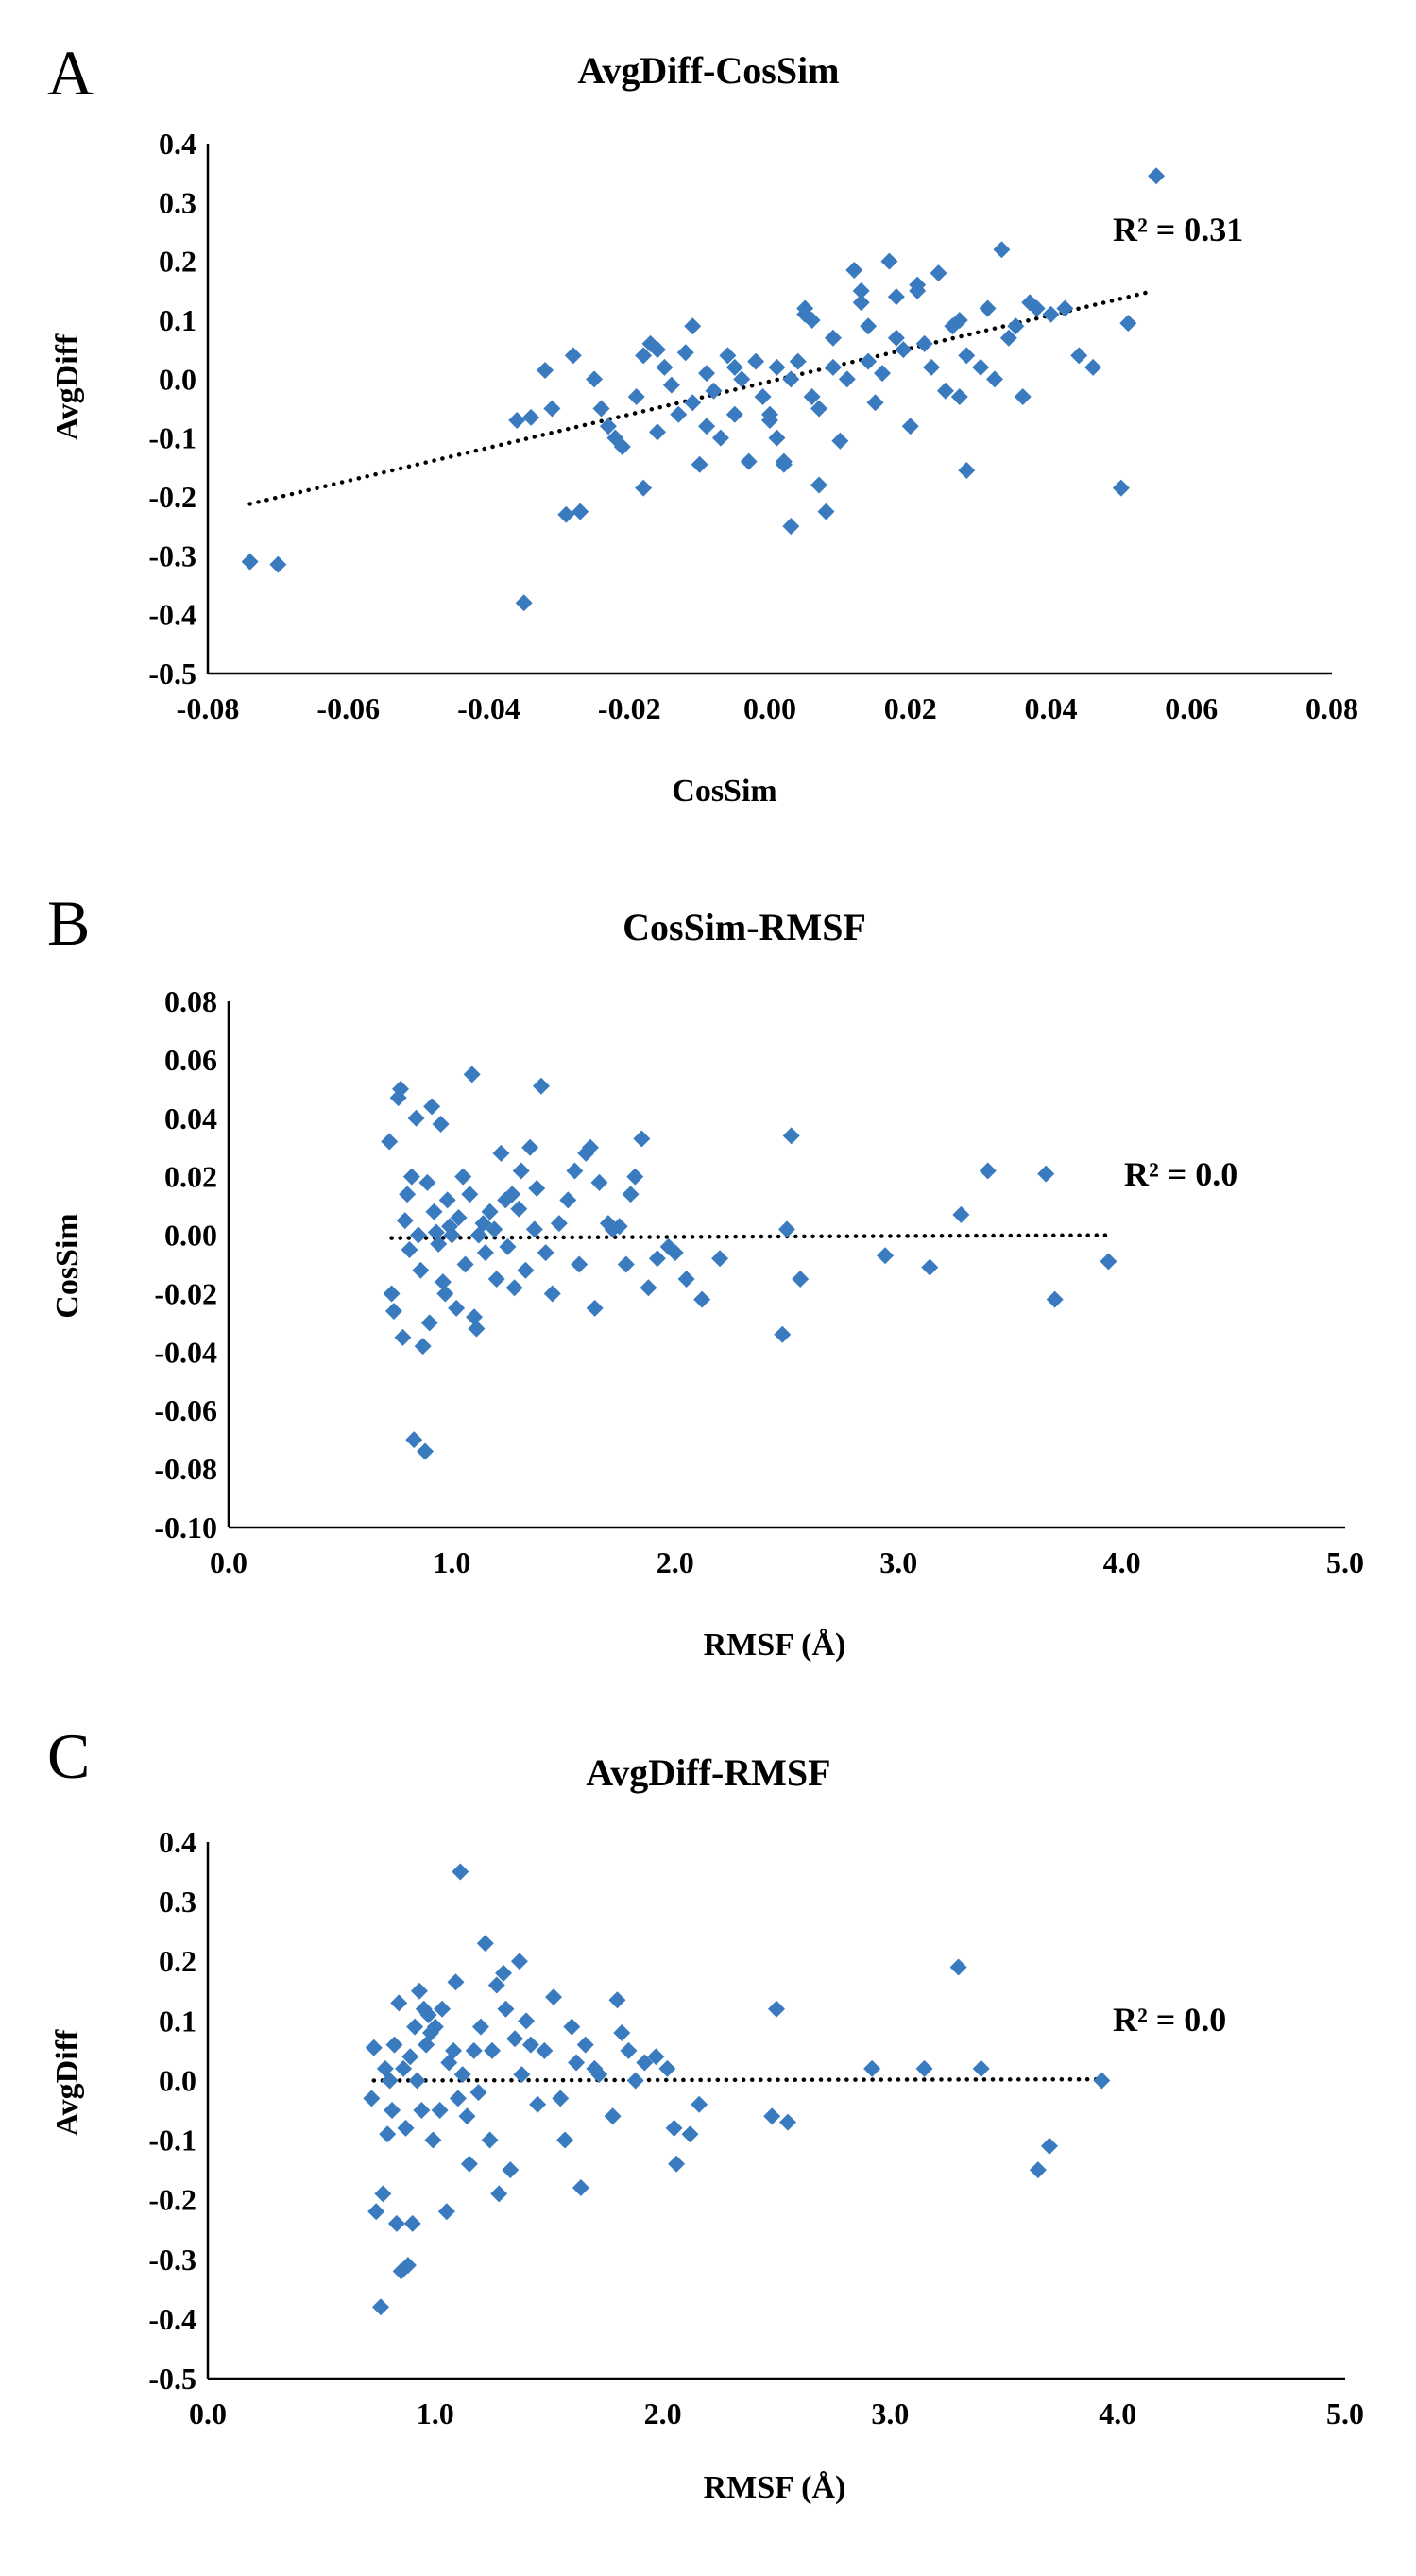 The image size is (1416, 2576). I want to click on panel-label-c: C, so click(68, 1756).